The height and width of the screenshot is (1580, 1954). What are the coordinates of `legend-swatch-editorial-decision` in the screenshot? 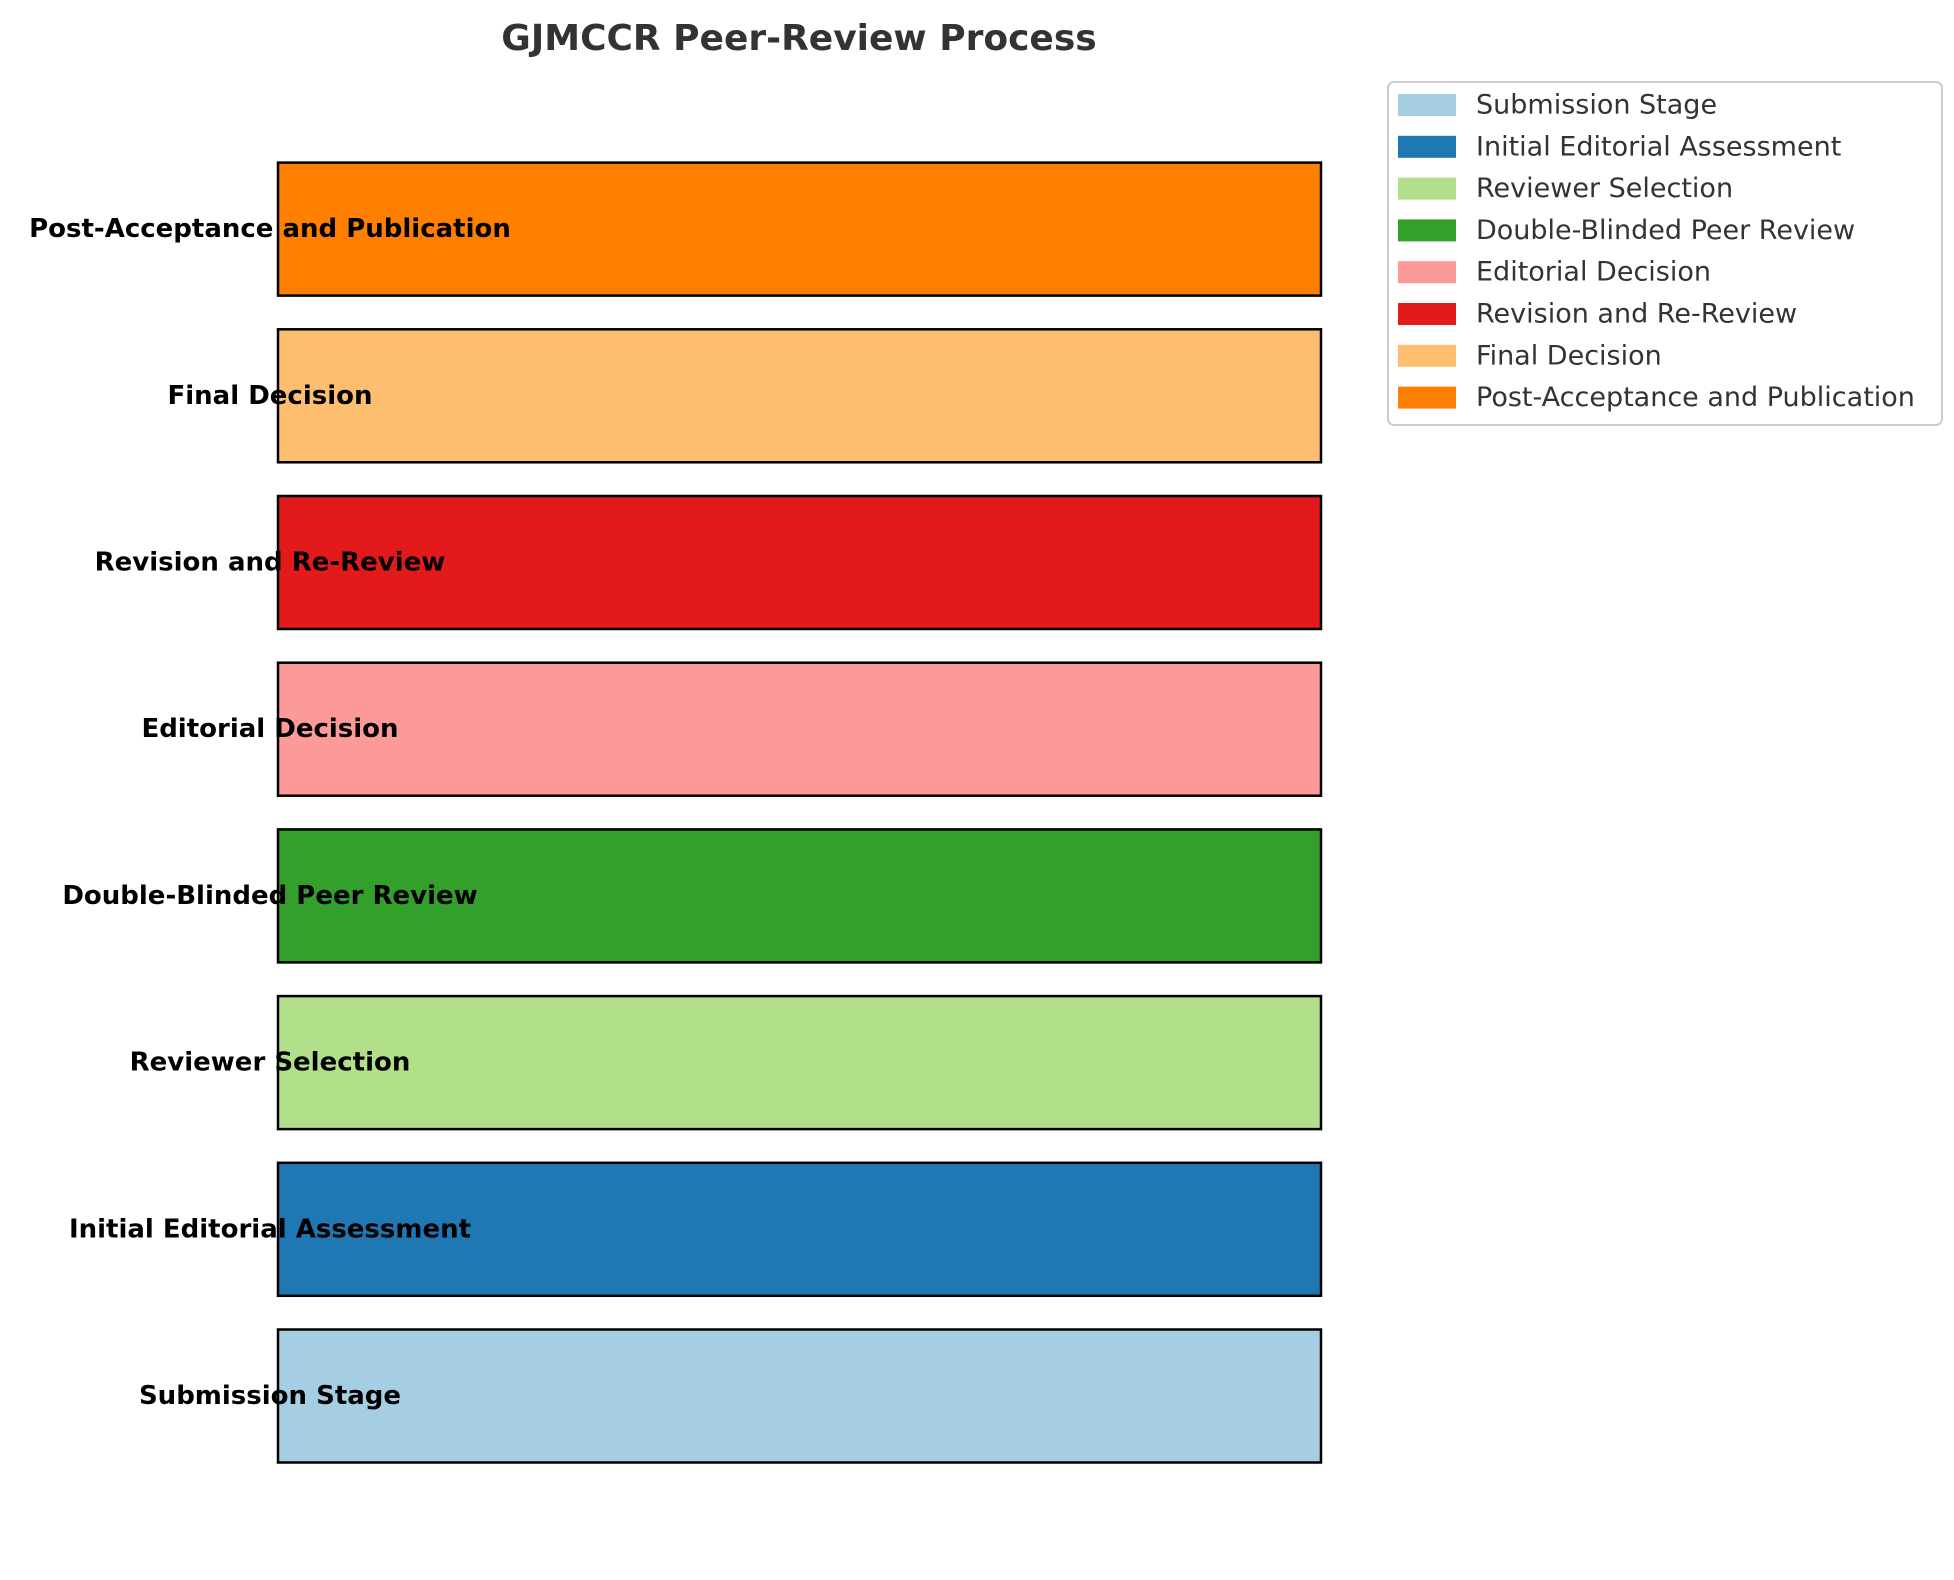 It's located at (1427, 272).